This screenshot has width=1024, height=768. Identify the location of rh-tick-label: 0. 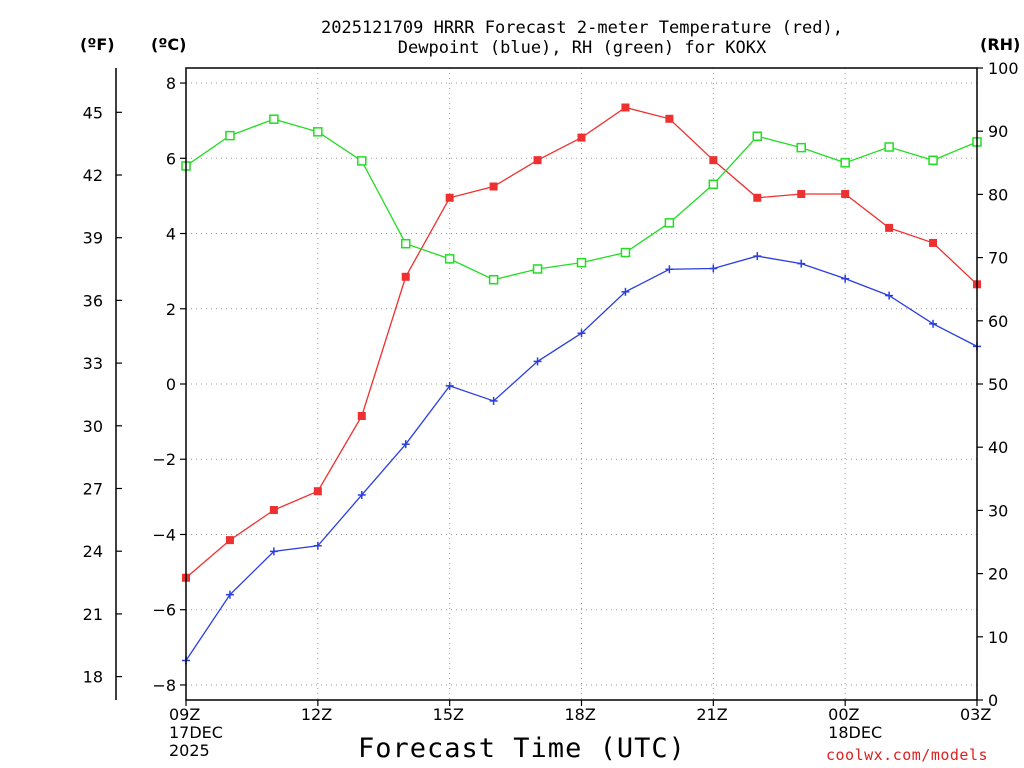
(993, 700).